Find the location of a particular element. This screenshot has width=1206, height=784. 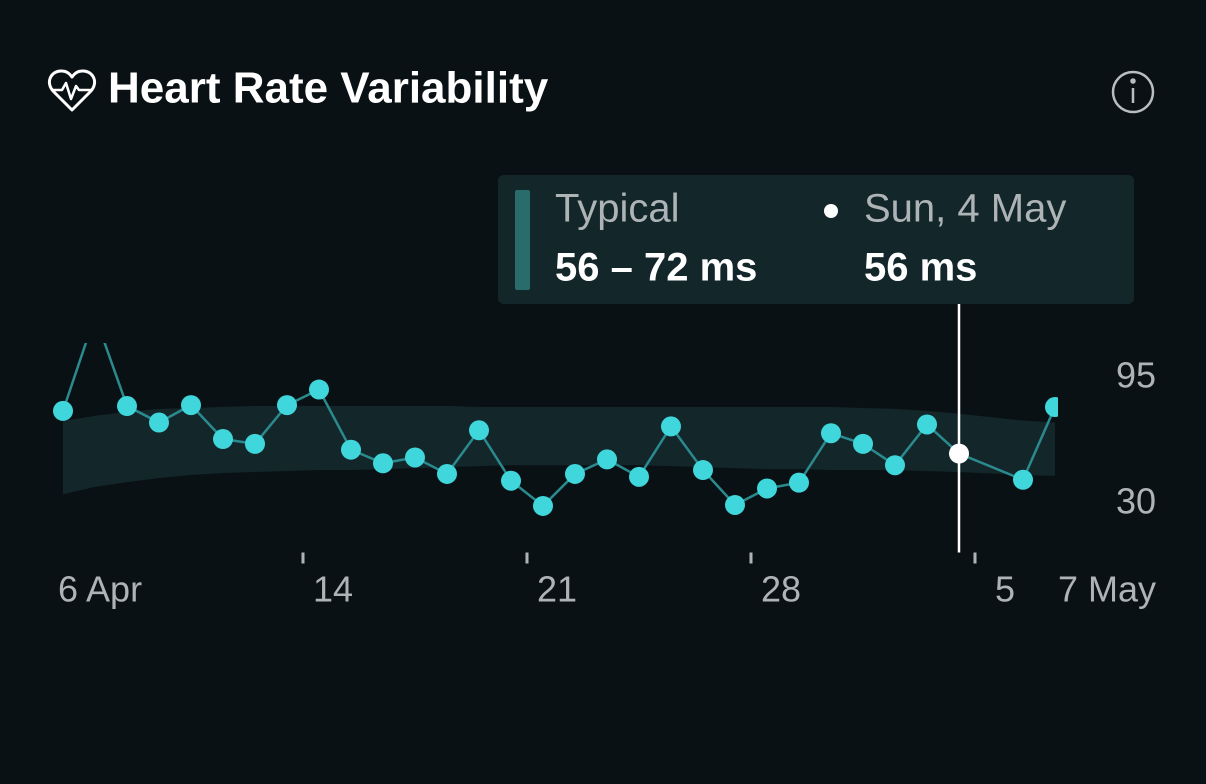

info-icon is located at coordinates (1133, 92).